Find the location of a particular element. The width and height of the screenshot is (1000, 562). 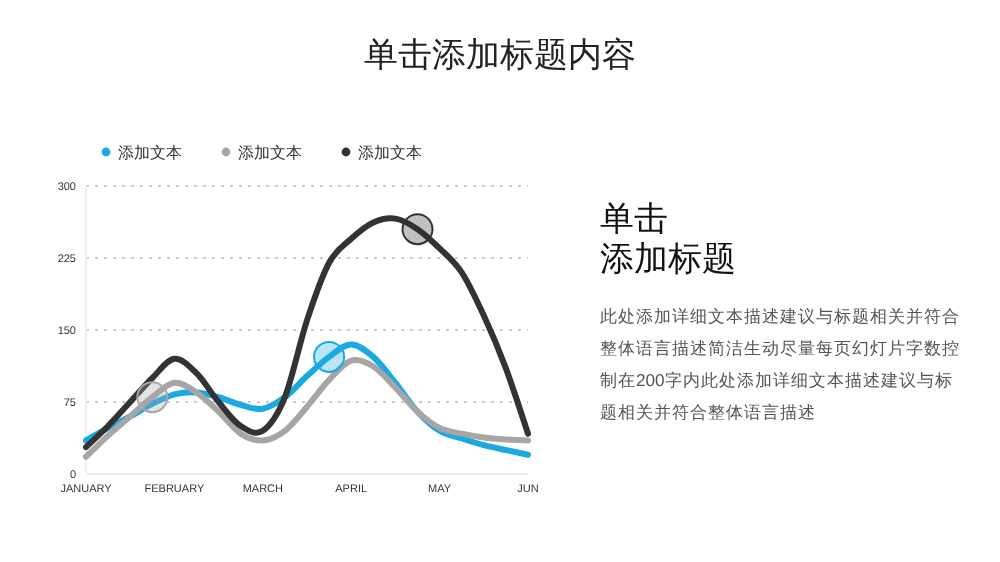

chart-title: 单击添加标题内容 is located at coordinates (500, 55).